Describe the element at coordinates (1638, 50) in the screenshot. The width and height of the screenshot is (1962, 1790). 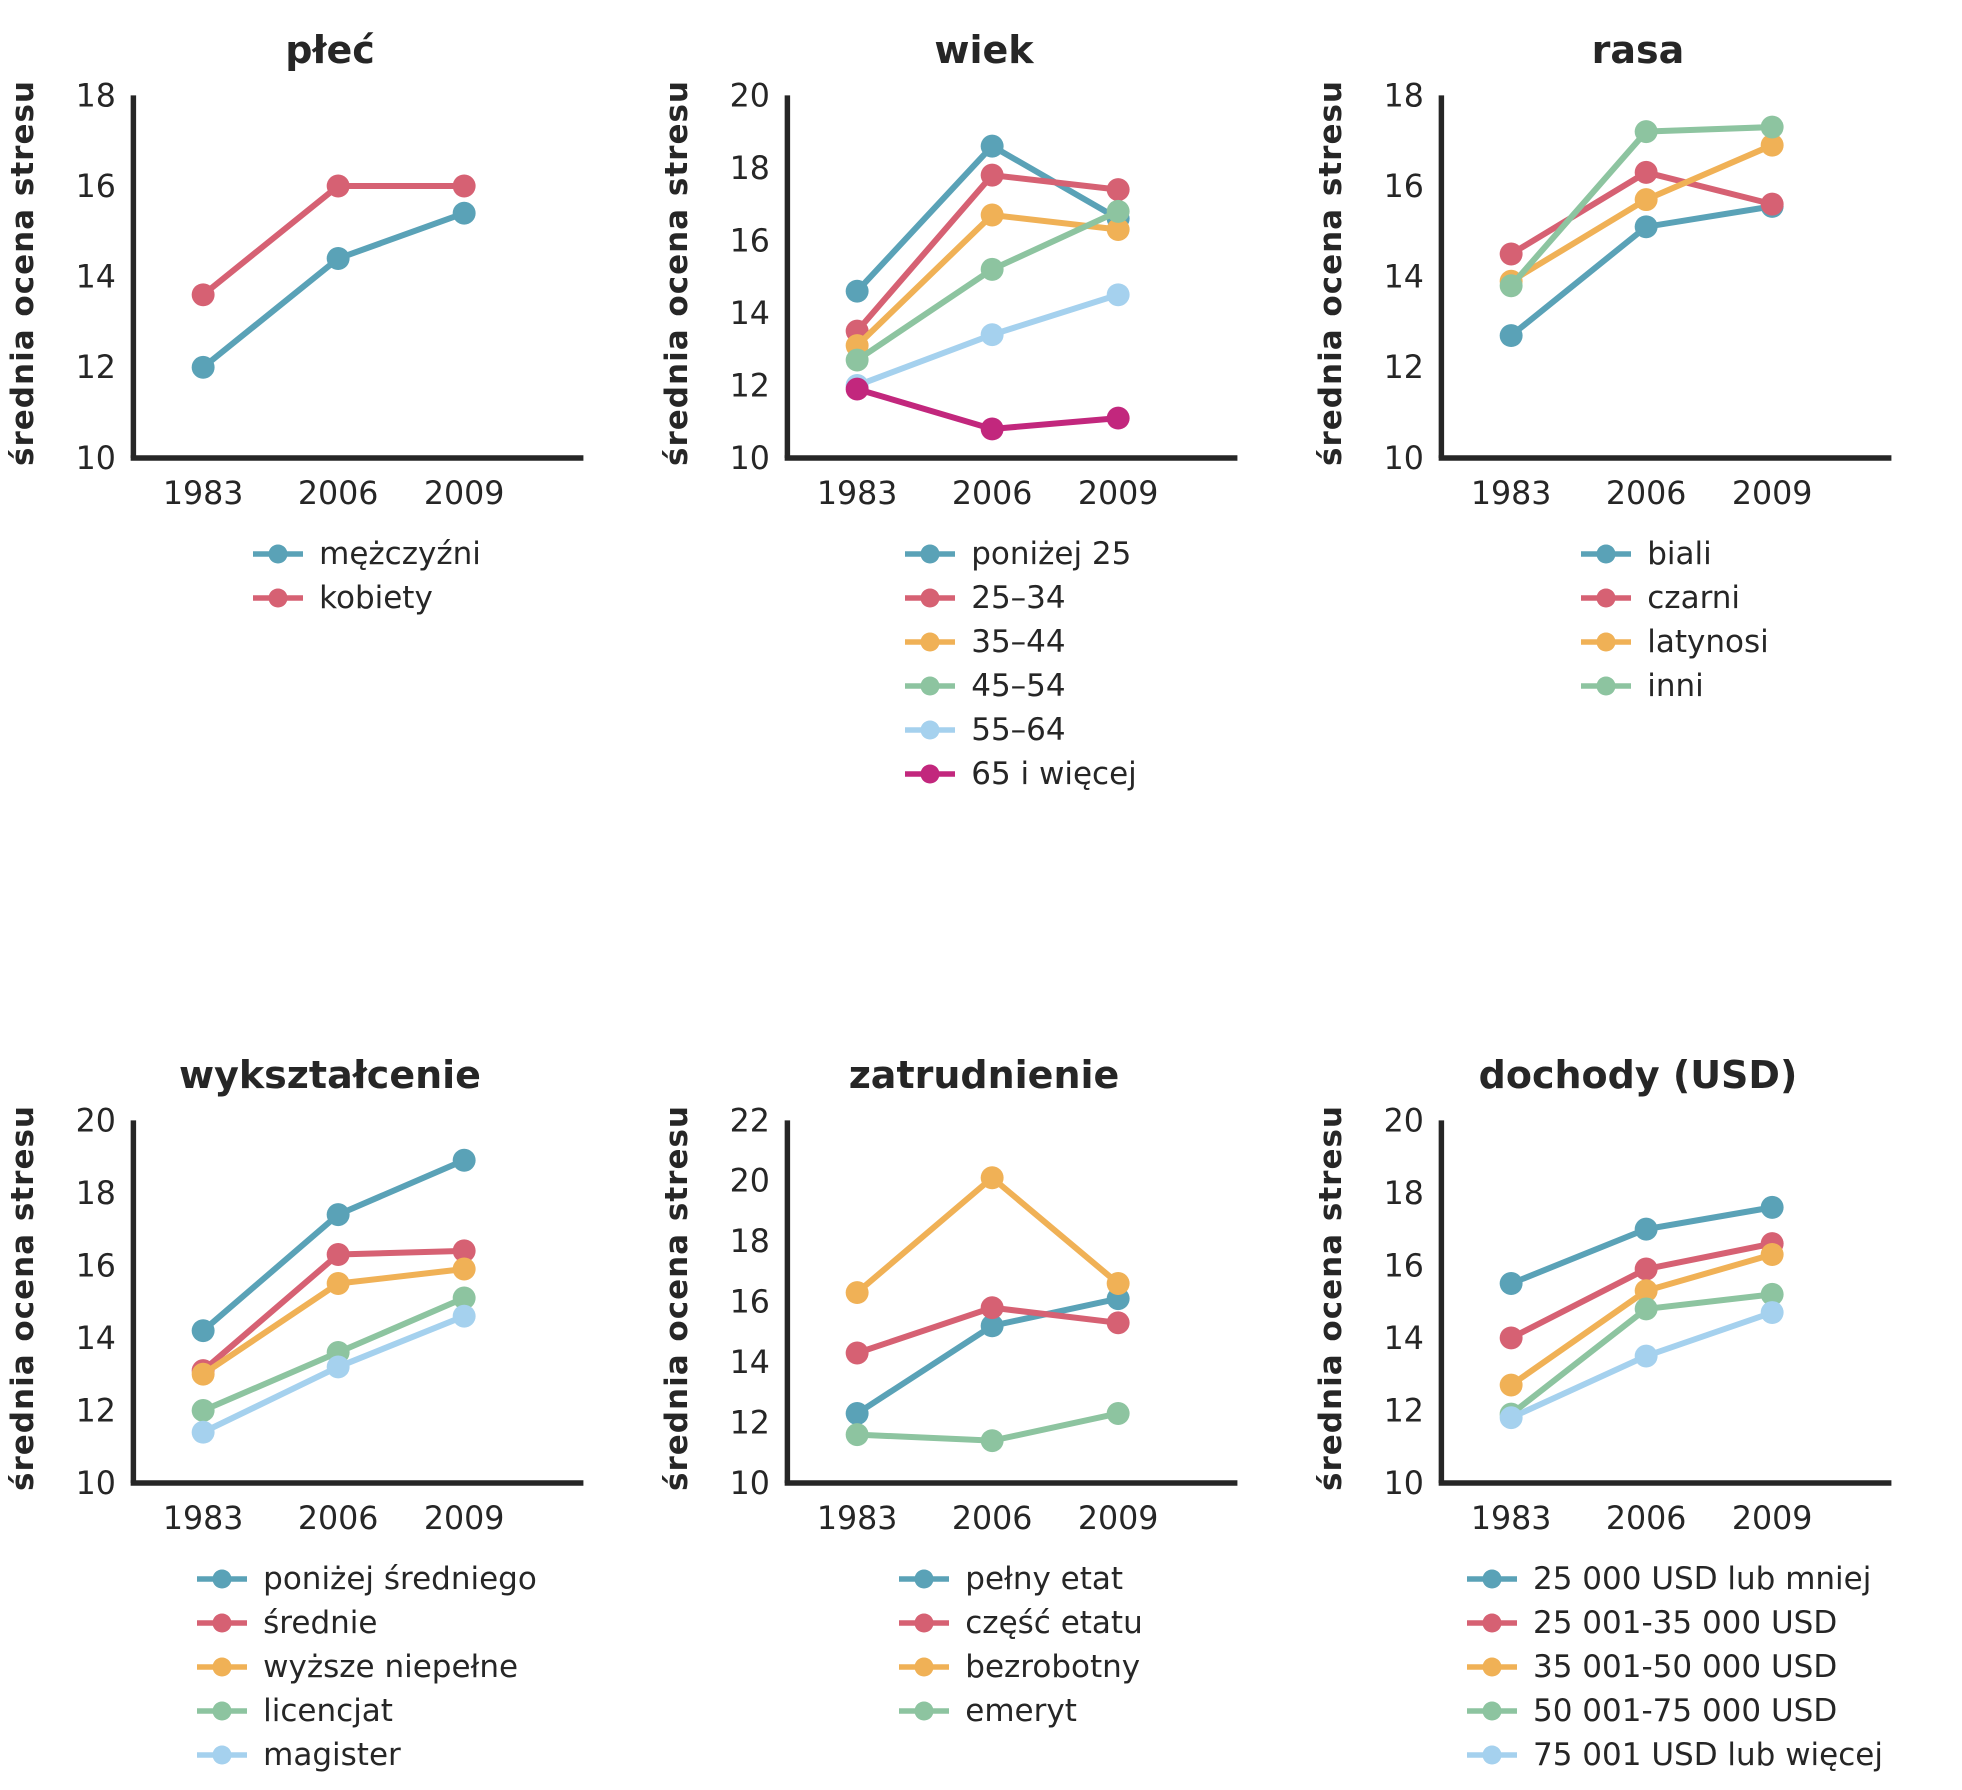
I see `chart-title: rasa` at that location.